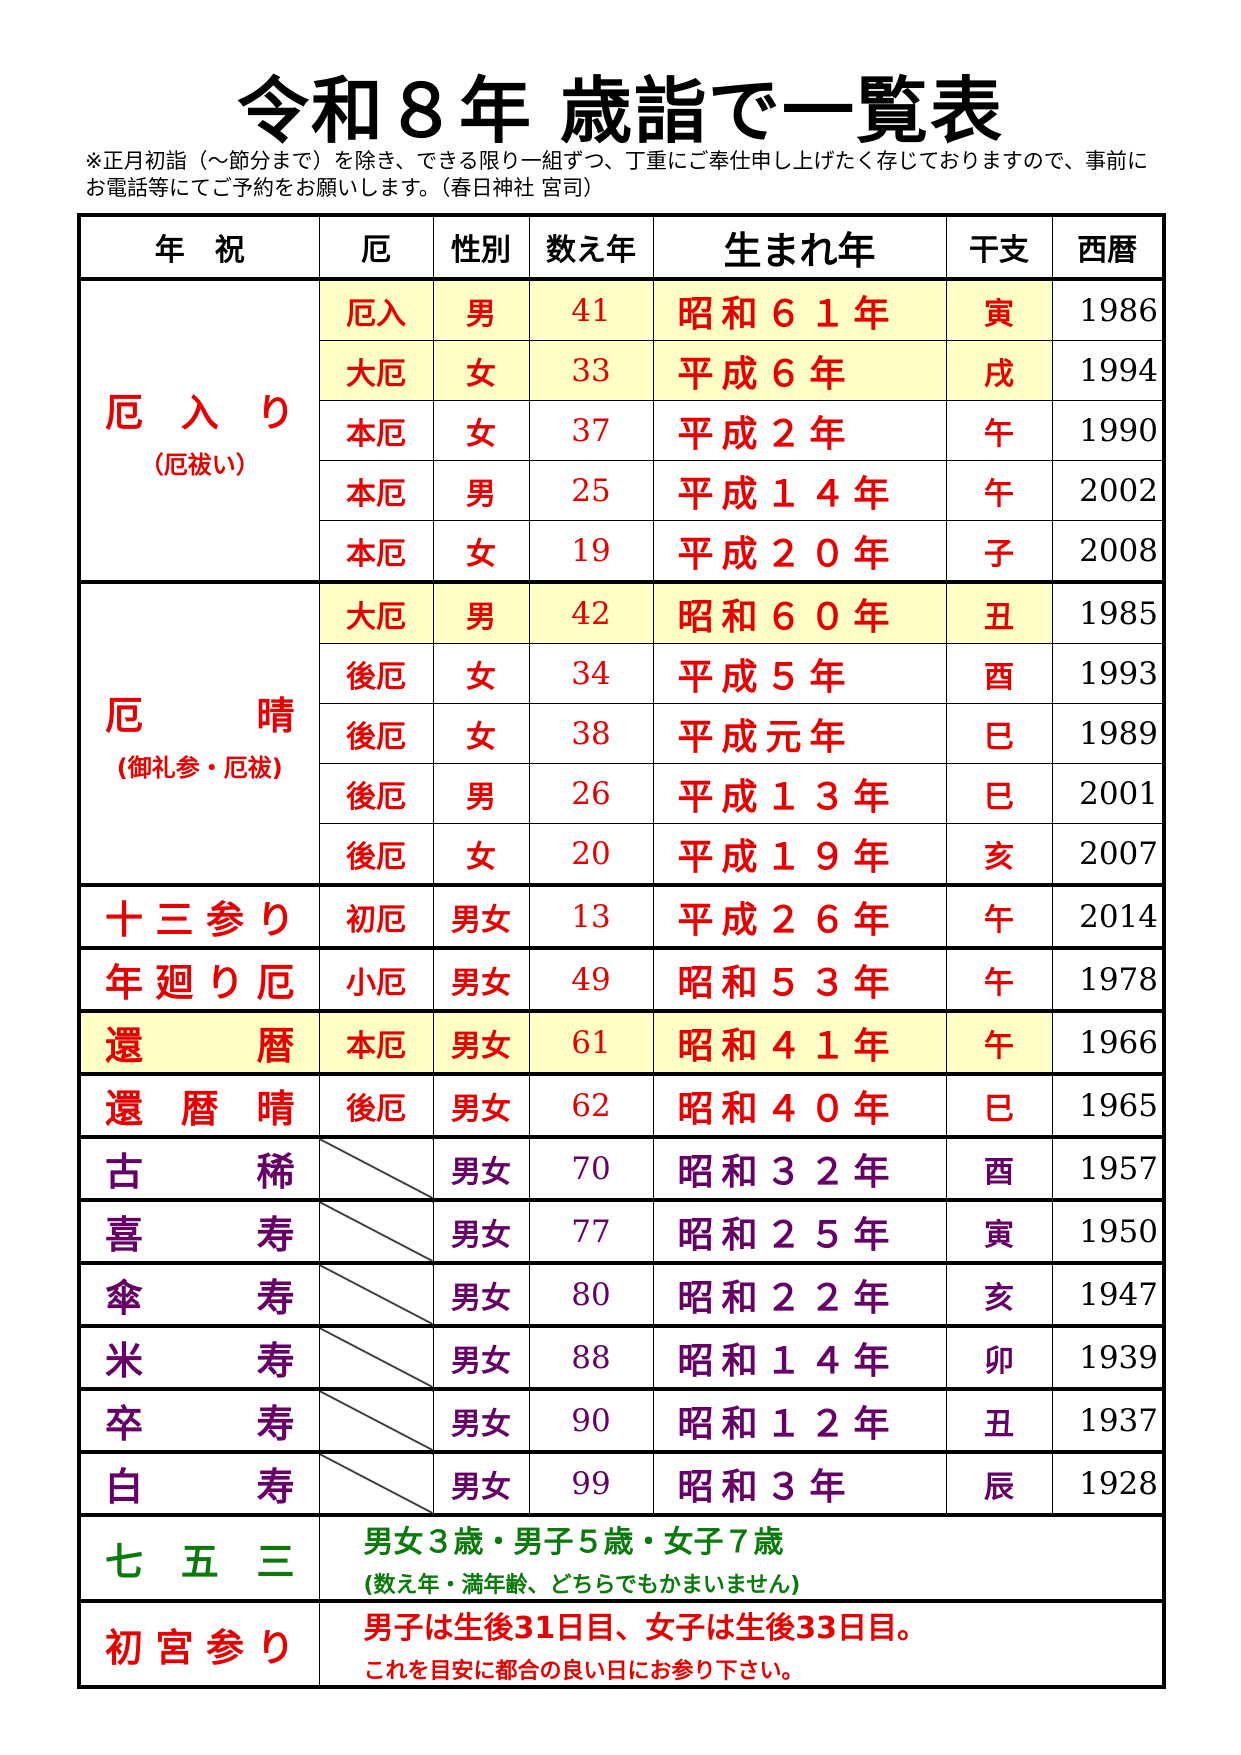  What do you see at coordinates (199, 247) in the screenshot?
I see `header-celebration: 年 祝` at bounding box center [199, 247].